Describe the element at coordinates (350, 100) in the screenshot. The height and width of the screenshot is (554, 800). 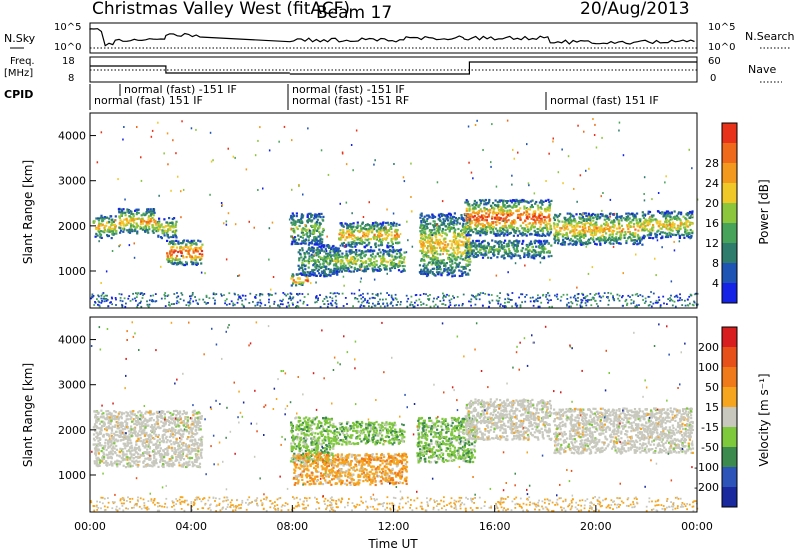
I see `cpid-segment-4: normal (fast) -151 RF` at that location.